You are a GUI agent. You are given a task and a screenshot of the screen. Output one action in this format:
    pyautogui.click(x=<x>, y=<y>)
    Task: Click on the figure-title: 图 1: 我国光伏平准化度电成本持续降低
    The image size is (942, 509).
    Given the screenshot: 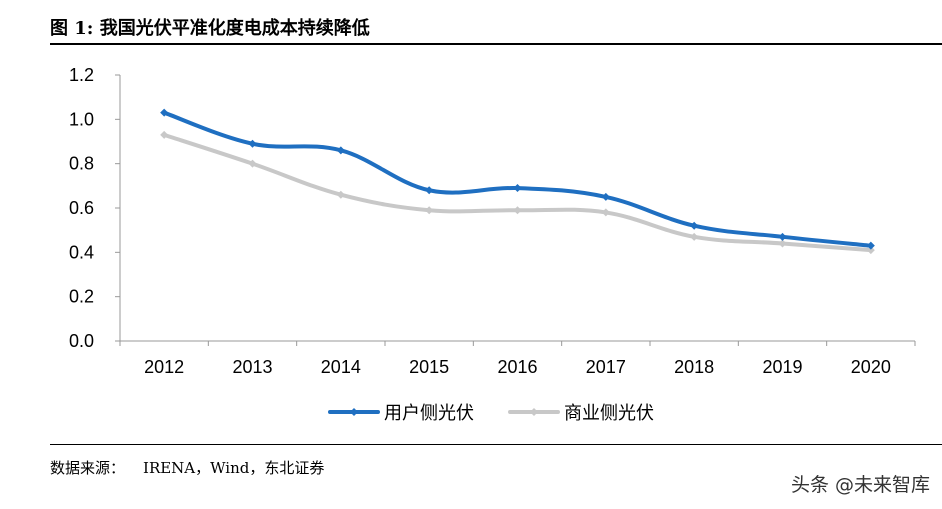 What is the action you would take?
    pyautogui.click(x=210, y=28)
    